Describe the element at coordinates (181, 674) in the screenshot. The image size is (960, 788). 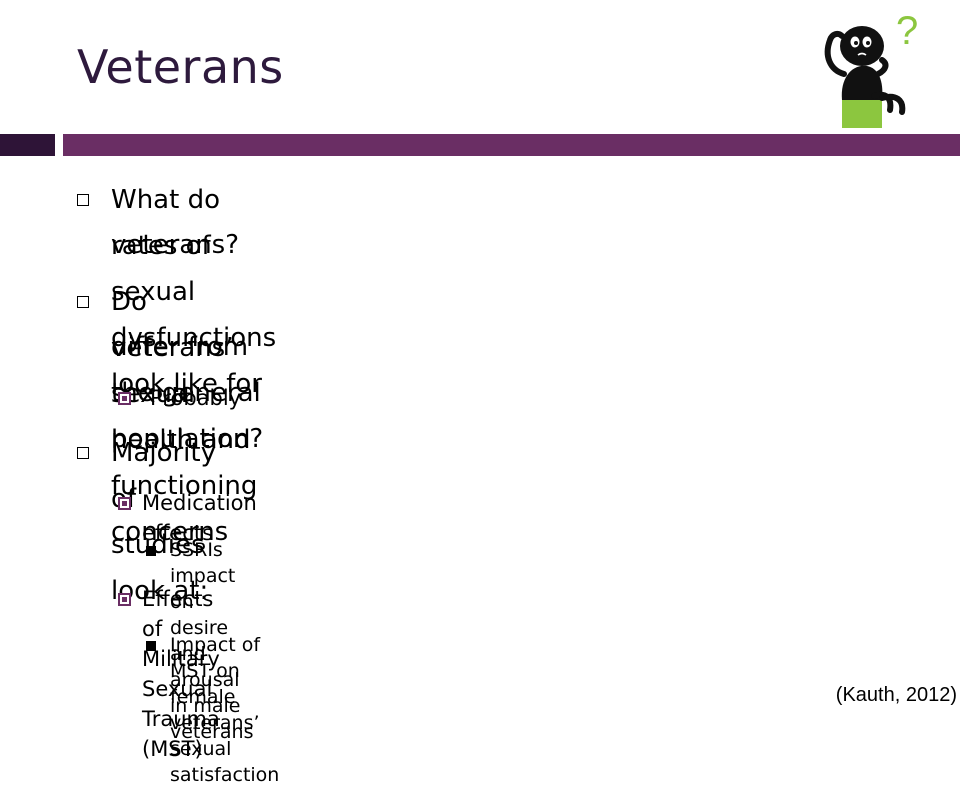
I see `bullet-3-sub-2: Effects of Military Sexual Trauma (MST)` at that location.